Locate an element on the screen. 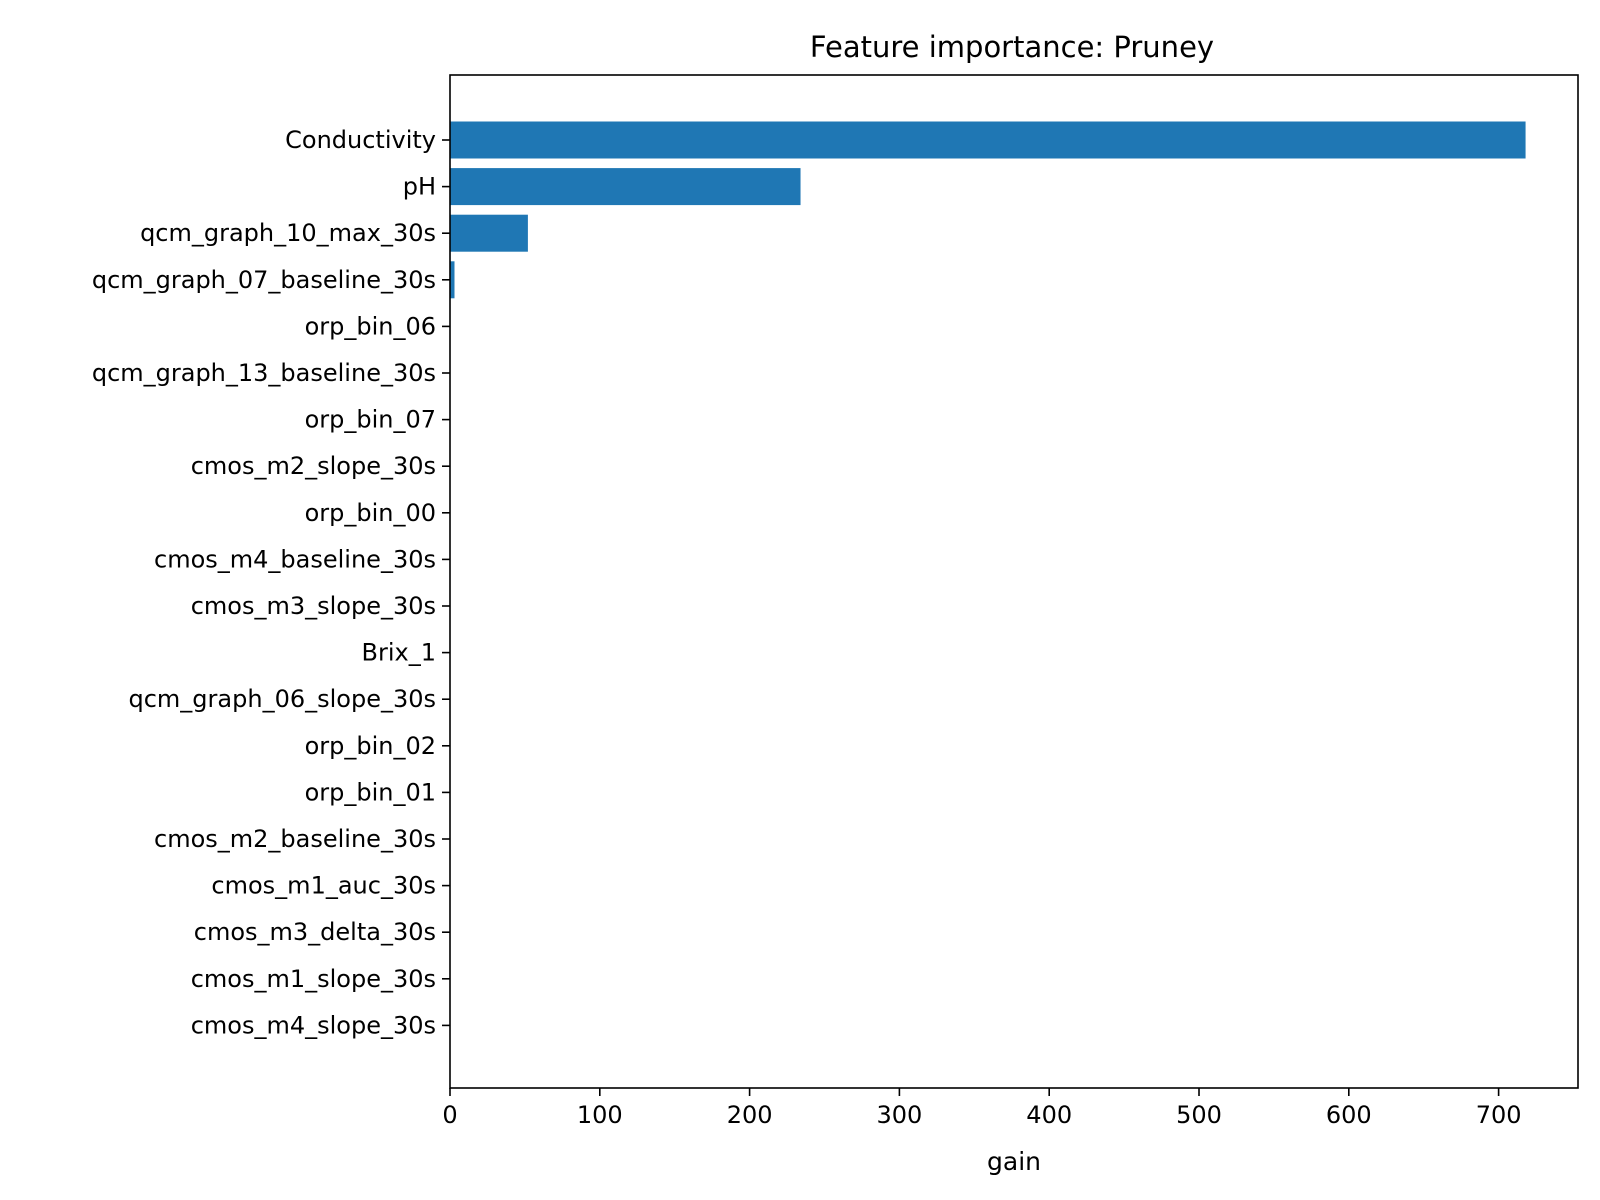 The height and width of the screenshot is (1200, 1600). y-tick-label: cmos_m2_slope_30s is located at coordinates (313, 466).